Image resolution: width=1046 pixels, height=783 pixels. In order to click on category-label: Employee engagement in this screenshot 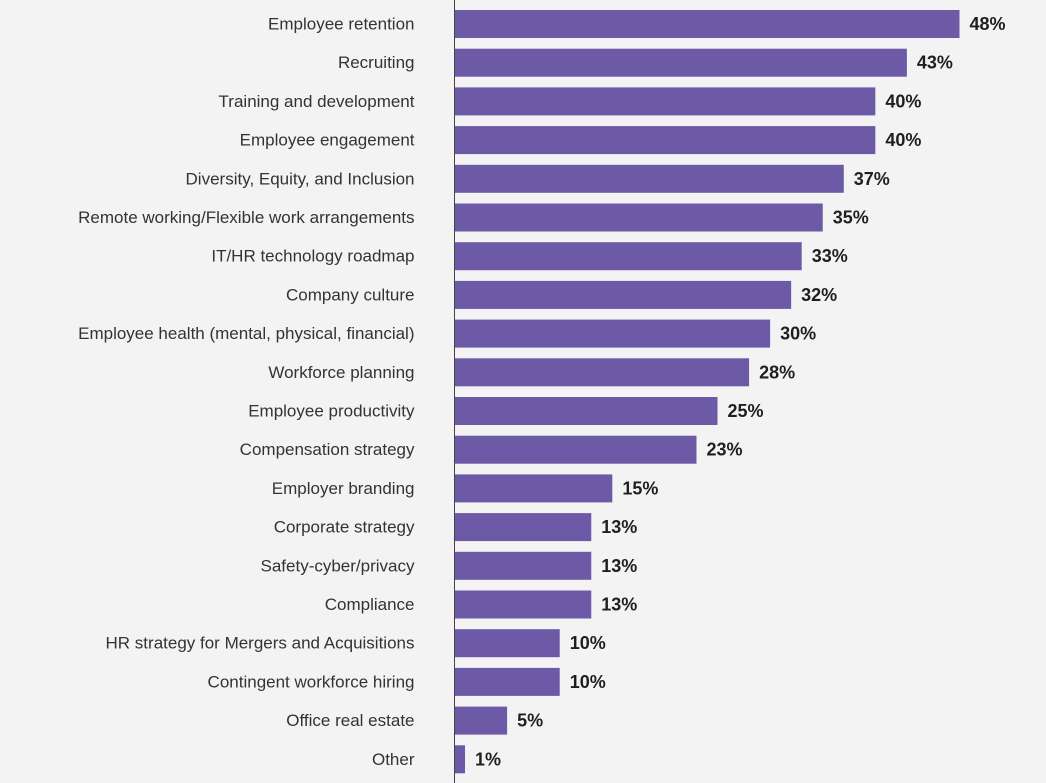, I will do `click(327, 140)`.